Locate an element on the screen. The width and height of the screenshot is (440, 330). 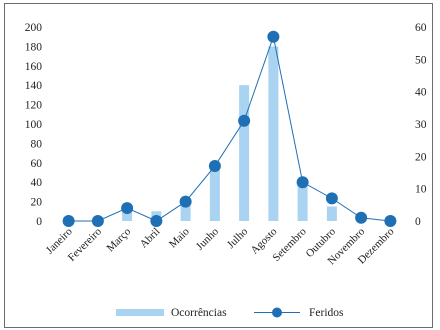
legend-label-ocorrencias: Ocorrências is located at coordinates (199, 313).